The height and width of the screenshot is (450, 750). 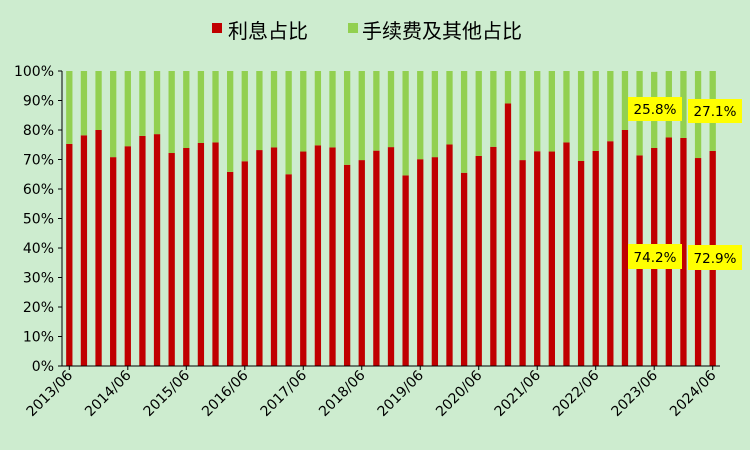 I want to click on y-tick-label: 50%, so click(x=38, y=220).